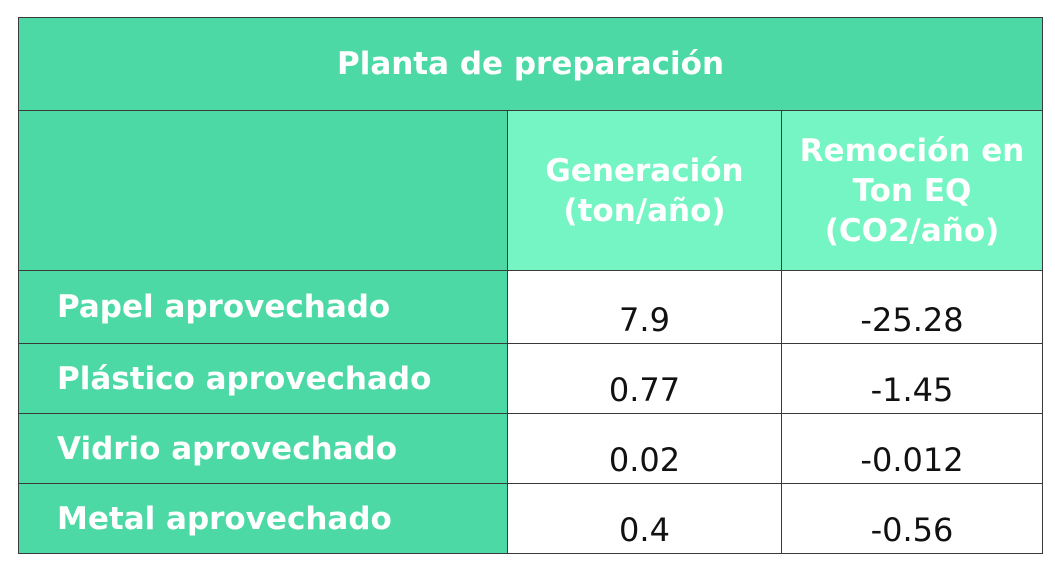  I want to click on header-generation-line-1: Generación, so click(644, 170).